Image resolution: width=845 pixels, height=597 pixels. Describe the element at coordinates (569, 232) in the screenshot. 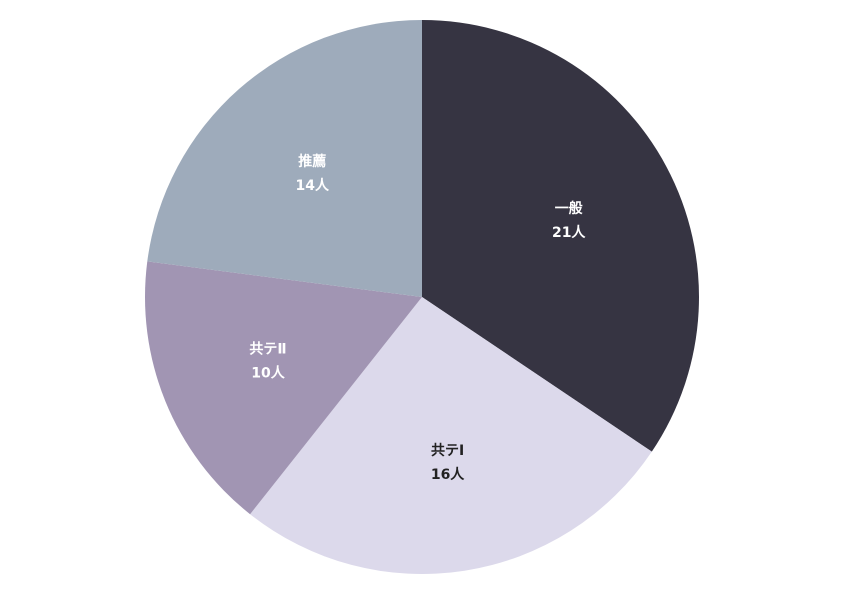

I see `slice-value-label: 21人` at that location.